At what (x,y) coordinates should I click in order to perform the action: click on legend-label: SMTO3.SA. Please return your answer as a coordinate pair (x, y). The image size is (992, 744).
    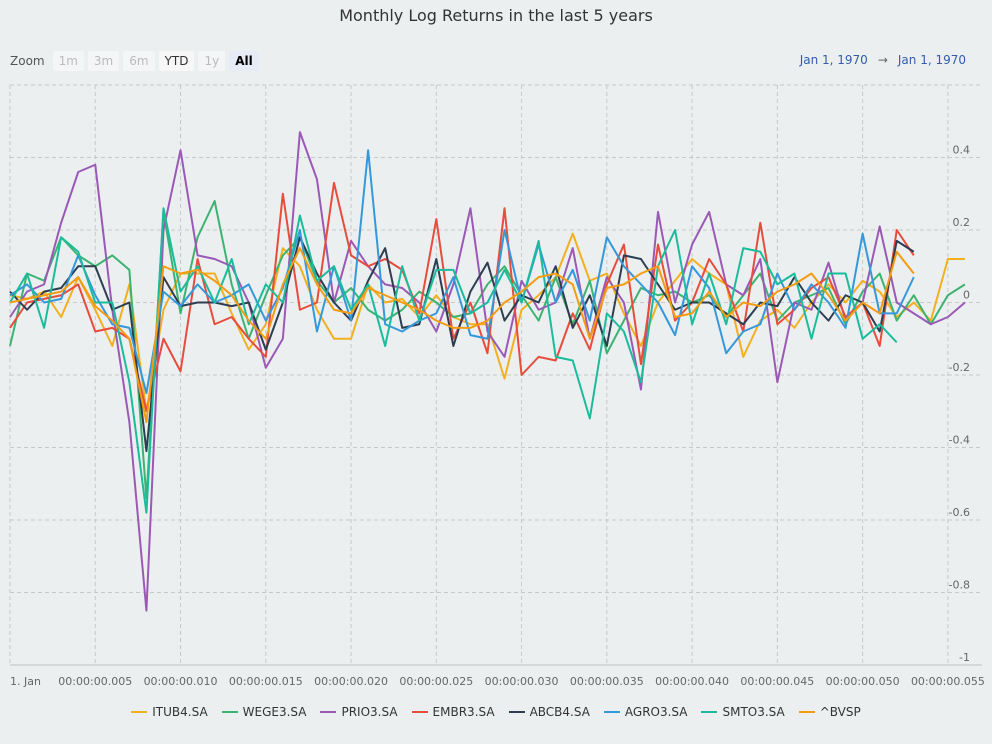
    Looking at the image, I should click on (753, 712).